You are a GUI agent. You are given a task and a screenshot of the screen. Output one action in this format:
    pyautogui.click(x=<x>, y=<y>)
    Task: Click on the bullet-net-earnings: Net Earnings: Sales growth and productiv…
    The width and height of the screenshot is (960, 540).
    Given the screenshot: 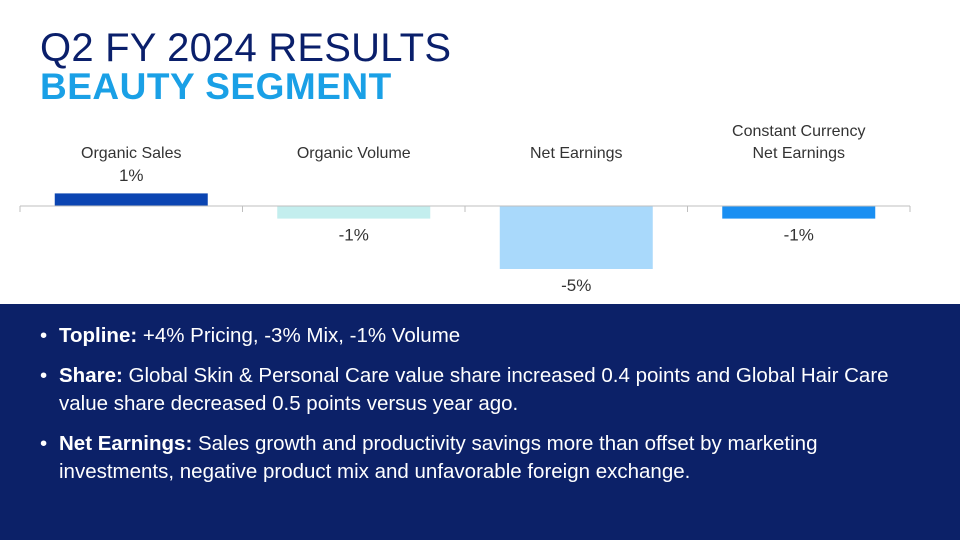 What is the action you would take?
    pyautogui.click(x=480, y=458)
    